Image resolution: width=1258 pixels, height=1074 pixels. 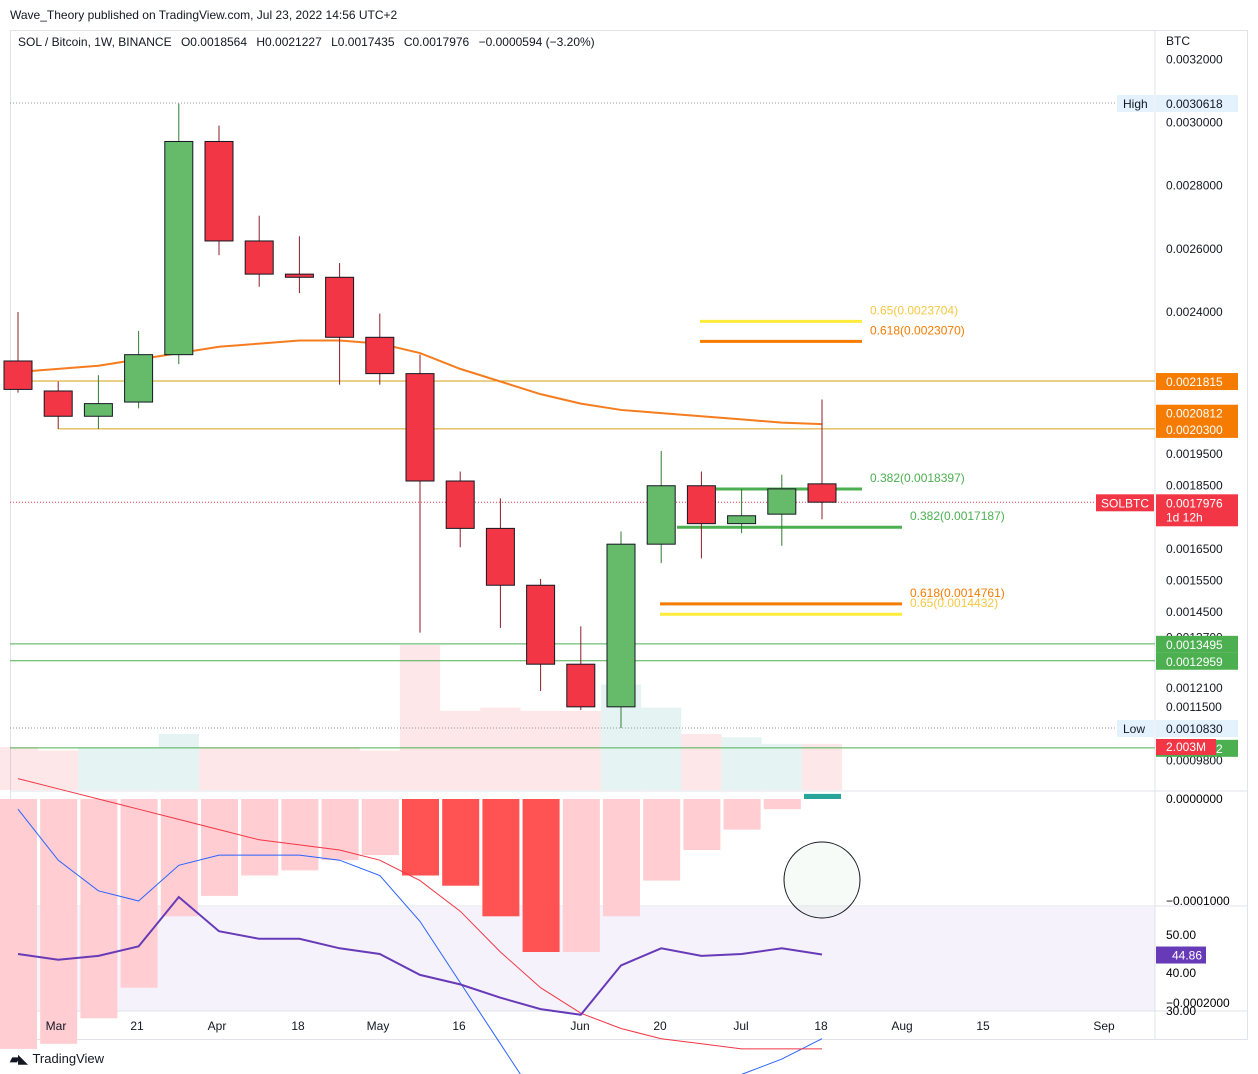 What do you see at coordinates (917, 478) in the screenshot?
I see `fib-level-label: 0.382(0.0018397)` at bounding box center [917, 478].